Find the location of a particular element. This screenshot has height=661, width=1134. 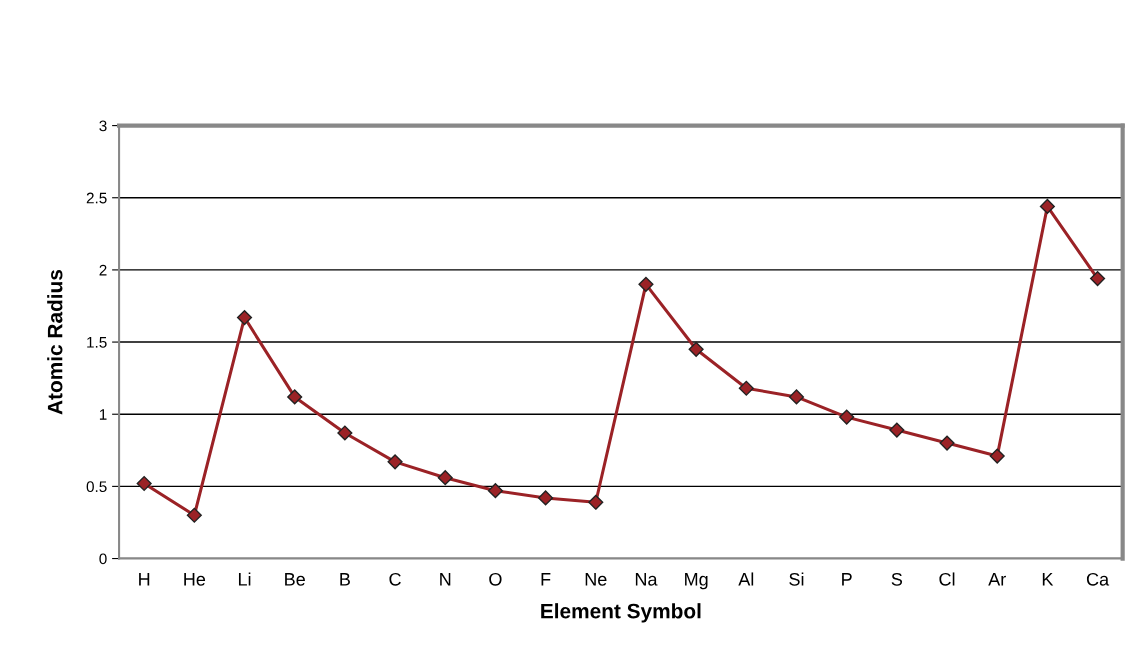

x-tick-label: C is located at coordinates (395, 579).